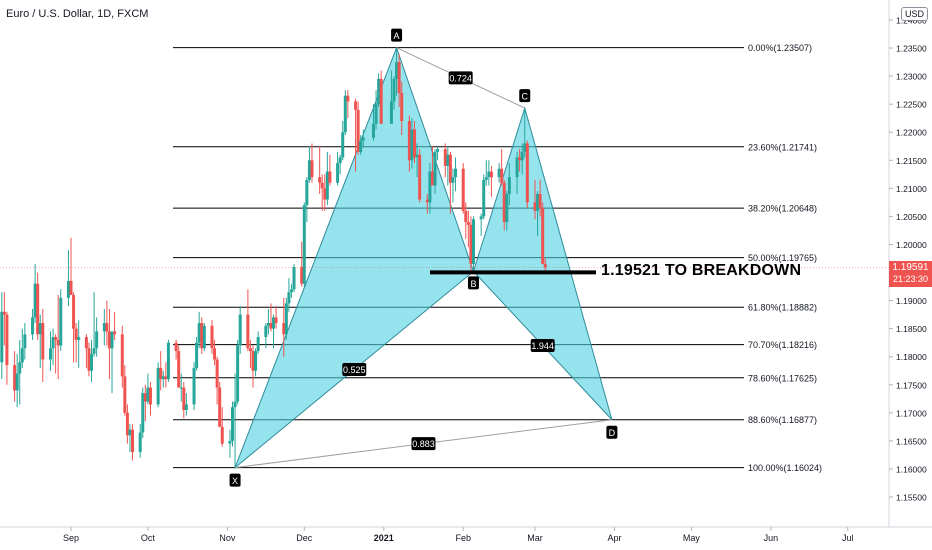 Image resolution: width=932 pixels, height=550 pixels. What do you see at coordinates (911, 77) in the screenshot?
I see `price-tick-label: 1.23000` at bounding box center [911, 77].